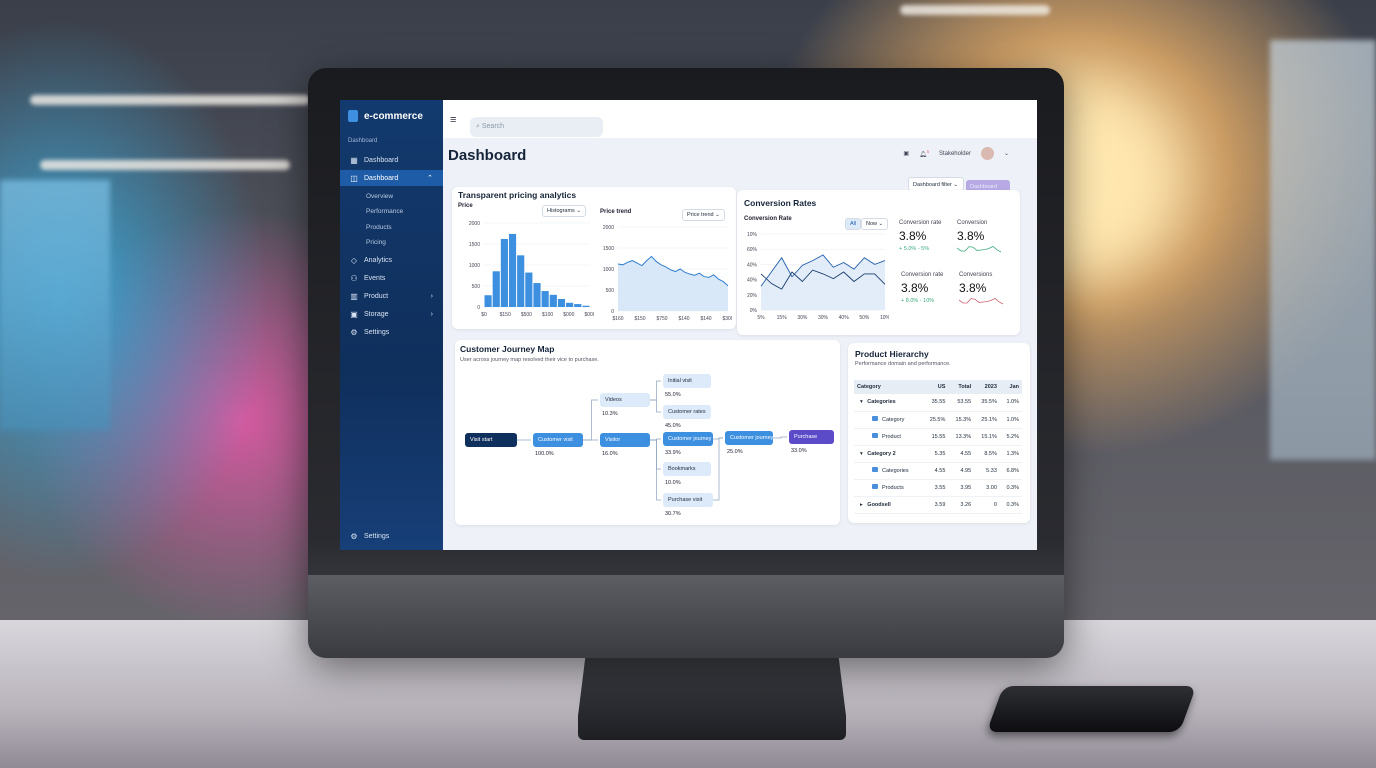 This screenshot has width=1376, height=768. I want to click on kpi-value: 3.8%, so click(915, 288).